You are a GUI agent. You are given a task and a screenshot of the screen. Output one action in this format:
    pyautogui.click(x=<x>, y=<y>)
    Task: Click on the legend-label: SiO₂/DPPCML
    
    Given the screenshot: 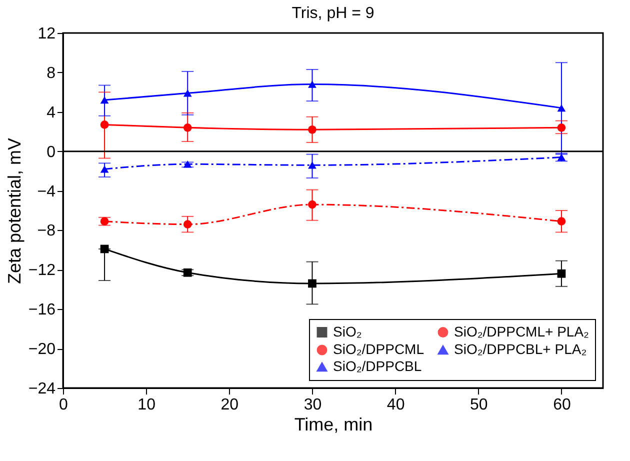 What is the action you would take?
    pyautogui.click(x=378, y=349)
    